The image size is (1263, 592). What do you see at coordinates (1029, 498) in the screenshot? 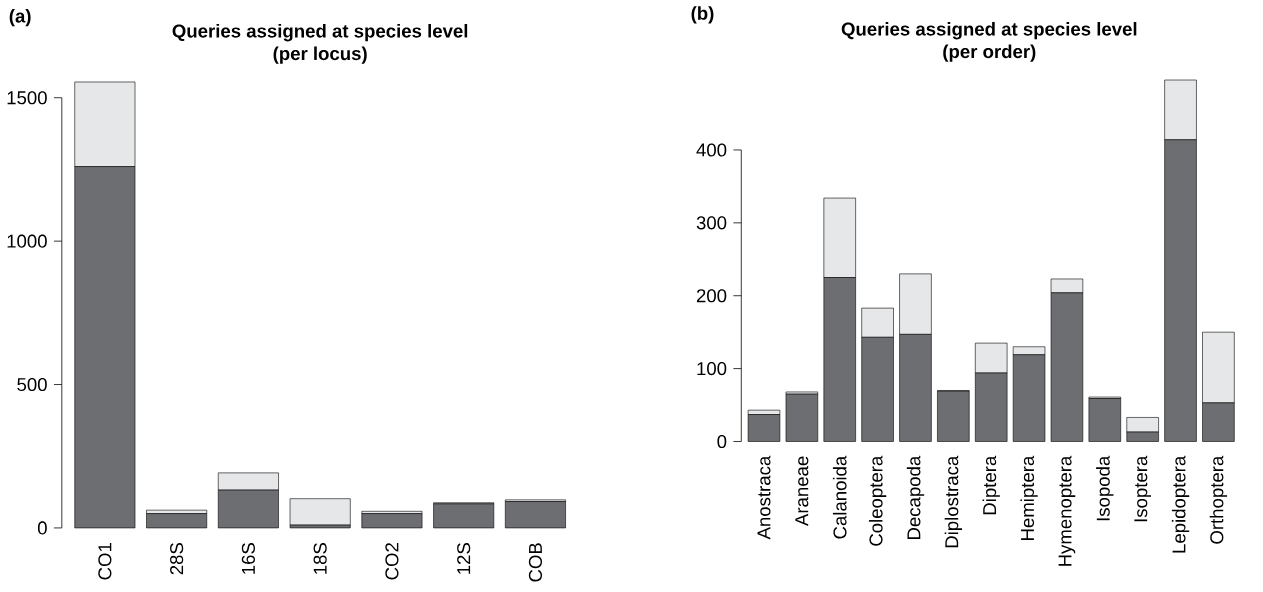
I see `x-tick-label: Hemiptera` at bounding box center [1029, 498].